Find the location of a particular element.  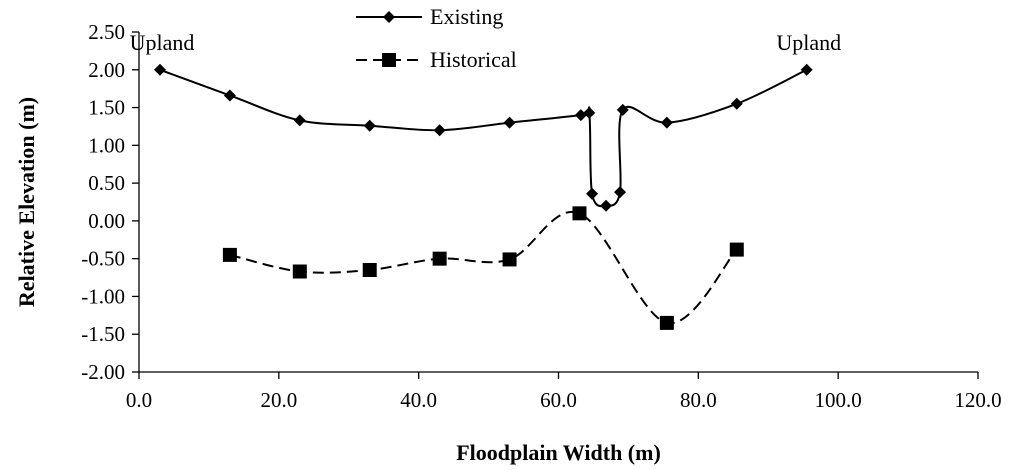

y-tick-label: -2.00 is located at coordinates (103, 372).